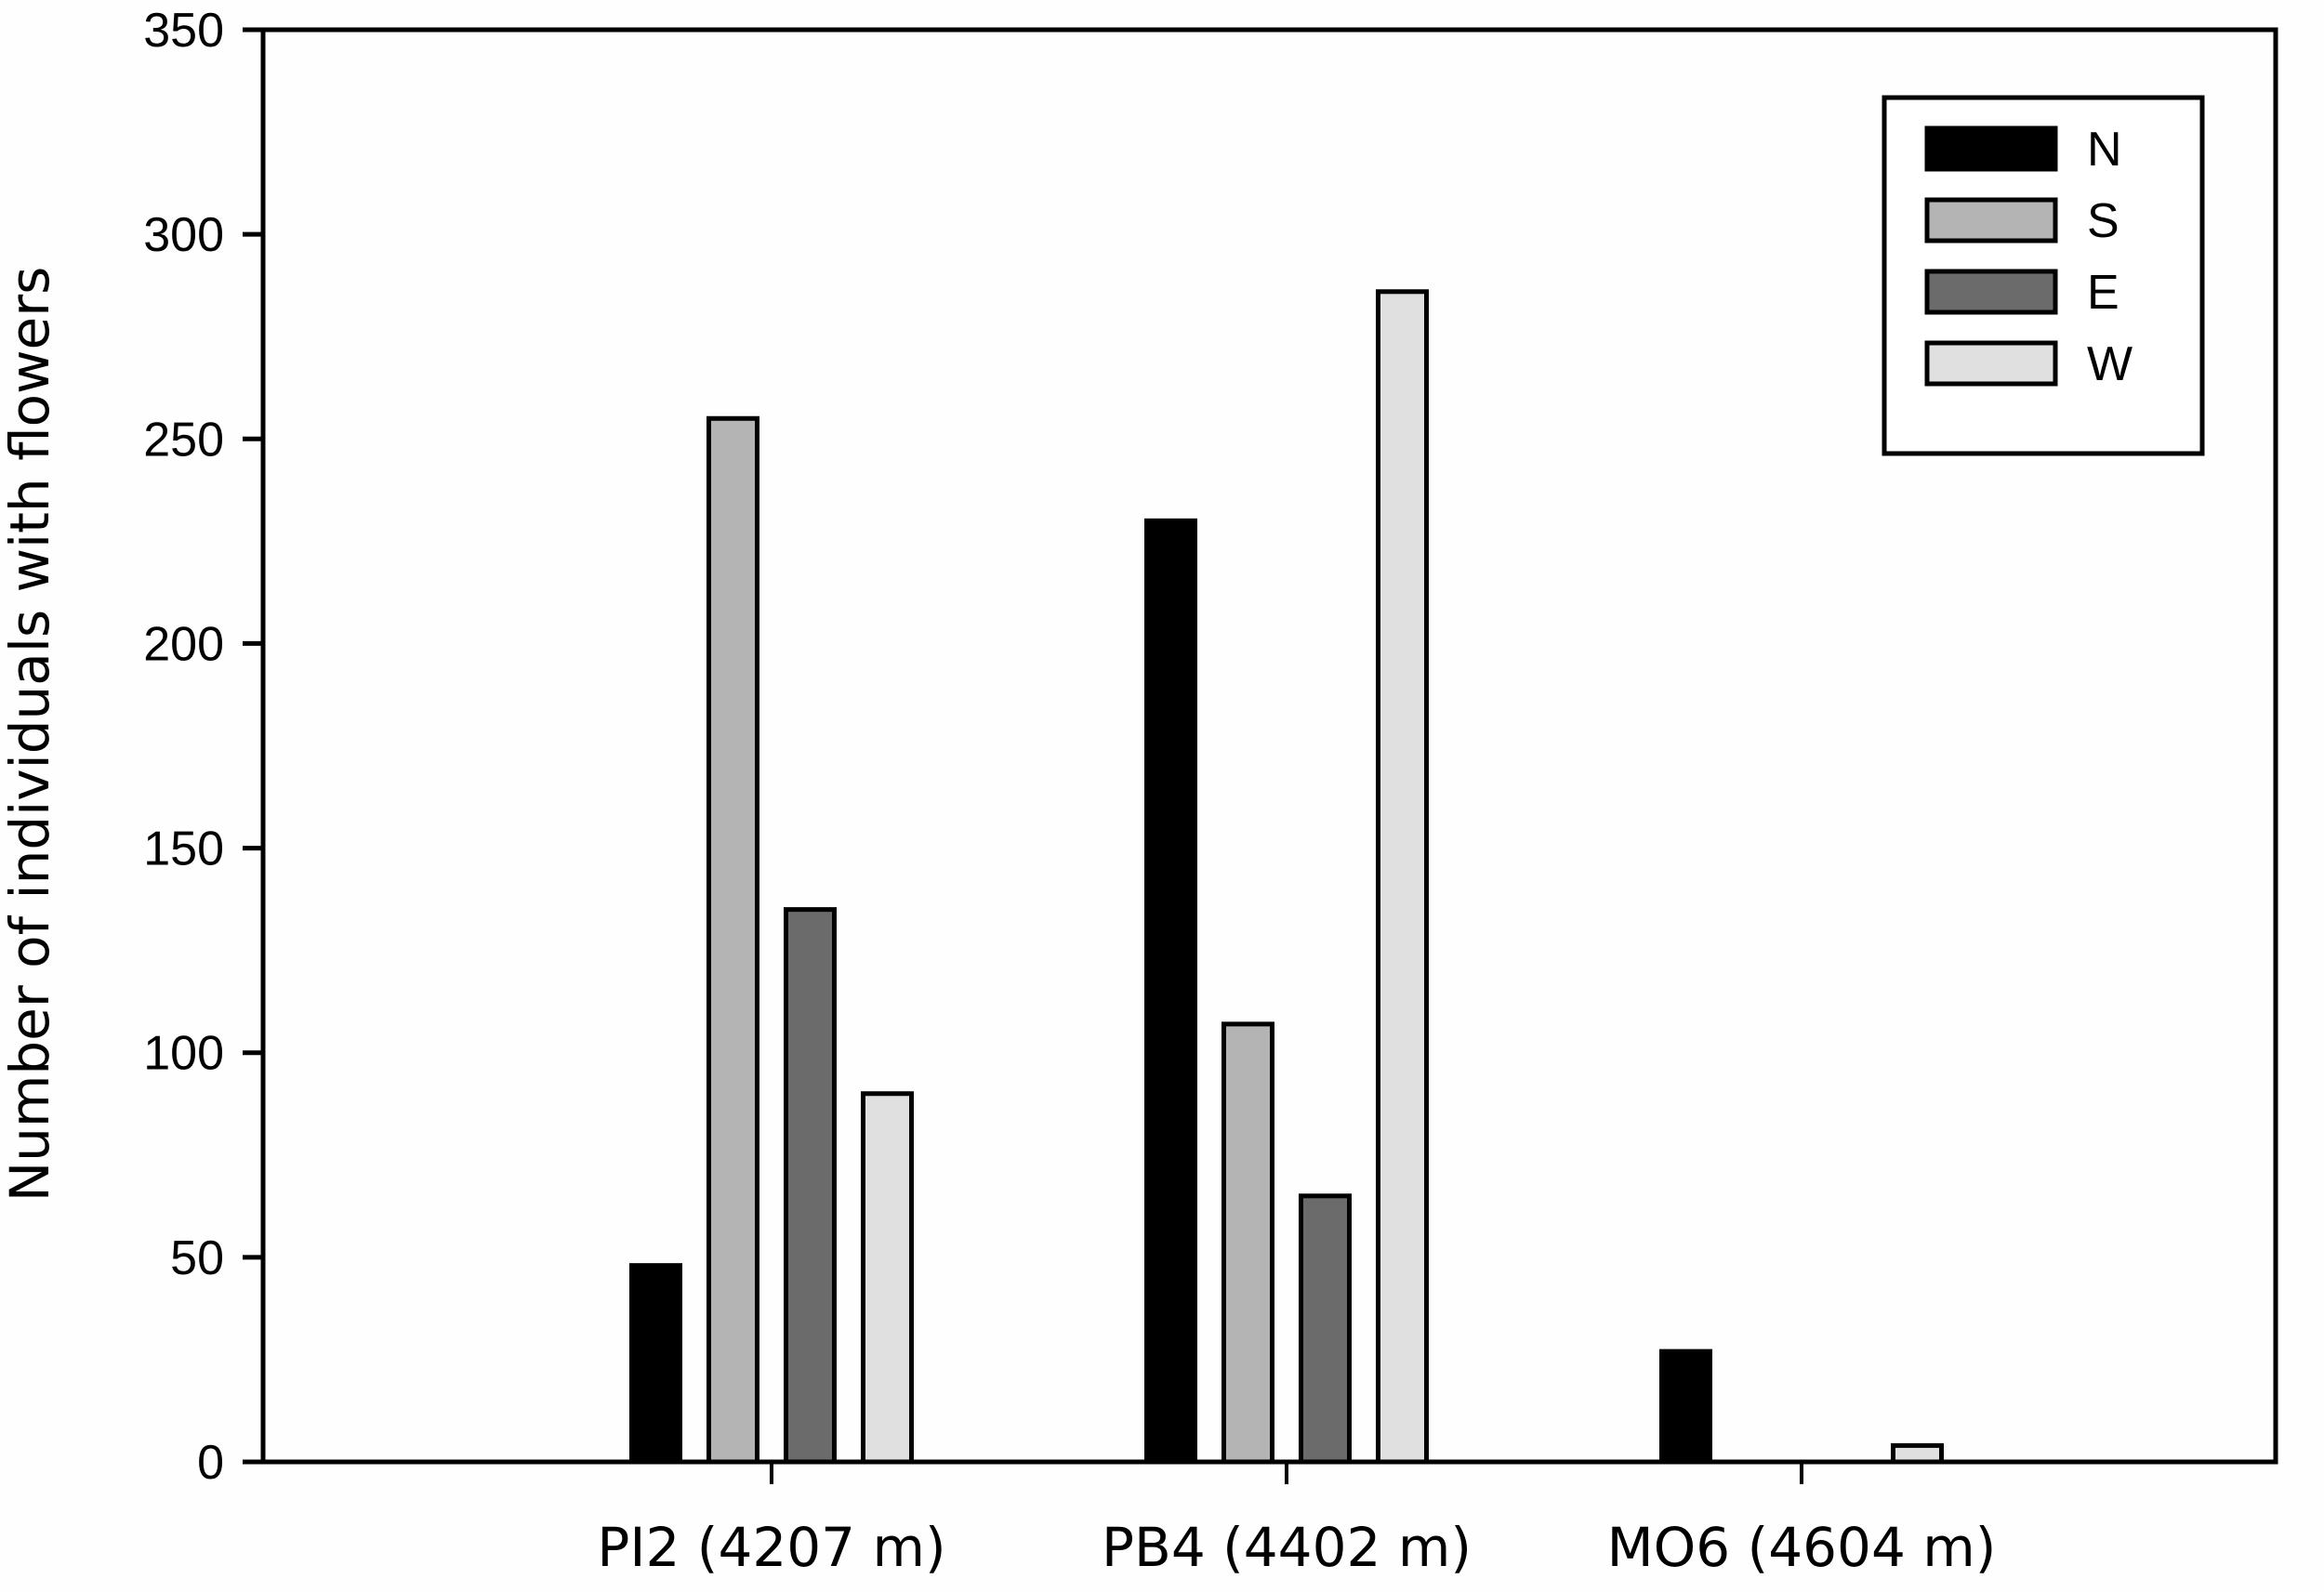 The image size is (2324, 1592). Describe the element at coordinates (2104, 150) in the screenshot. I see `legend-label-n: N` at that location.